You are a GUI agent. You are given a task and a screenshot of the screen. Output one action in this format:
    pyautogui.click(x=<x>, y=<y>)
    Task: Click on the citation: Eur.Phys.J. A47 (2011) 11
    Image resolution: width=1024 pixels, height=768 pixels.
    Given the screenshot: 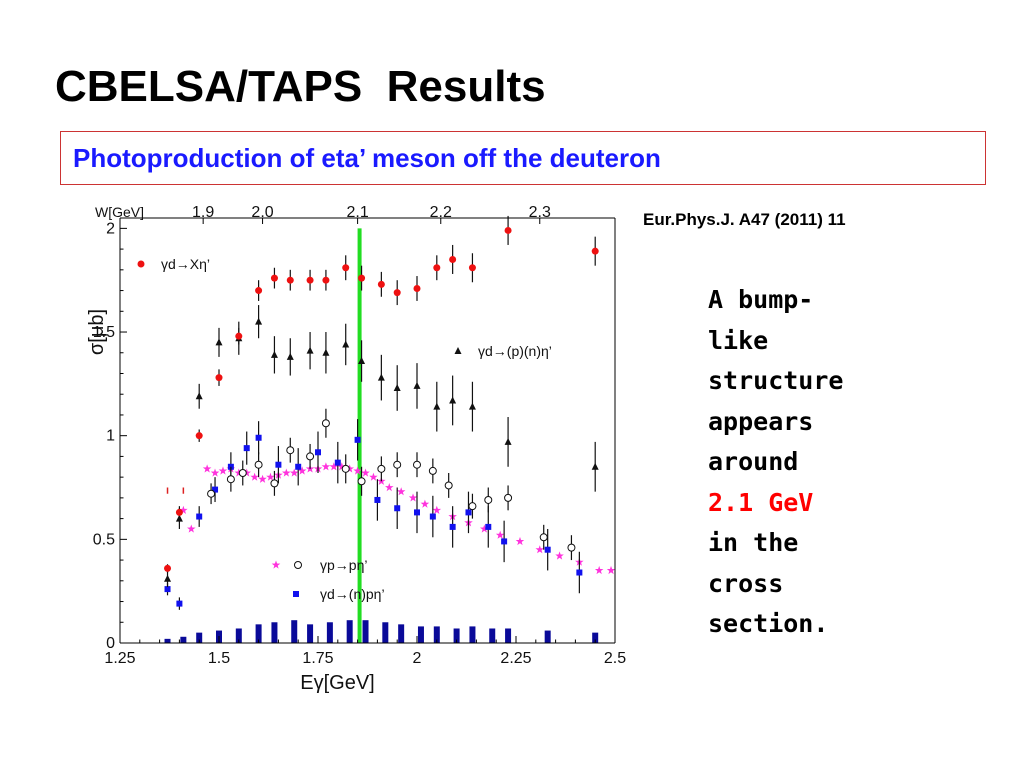 What is the action you would take?
    pyautogui.click(x=744, y=219)
    